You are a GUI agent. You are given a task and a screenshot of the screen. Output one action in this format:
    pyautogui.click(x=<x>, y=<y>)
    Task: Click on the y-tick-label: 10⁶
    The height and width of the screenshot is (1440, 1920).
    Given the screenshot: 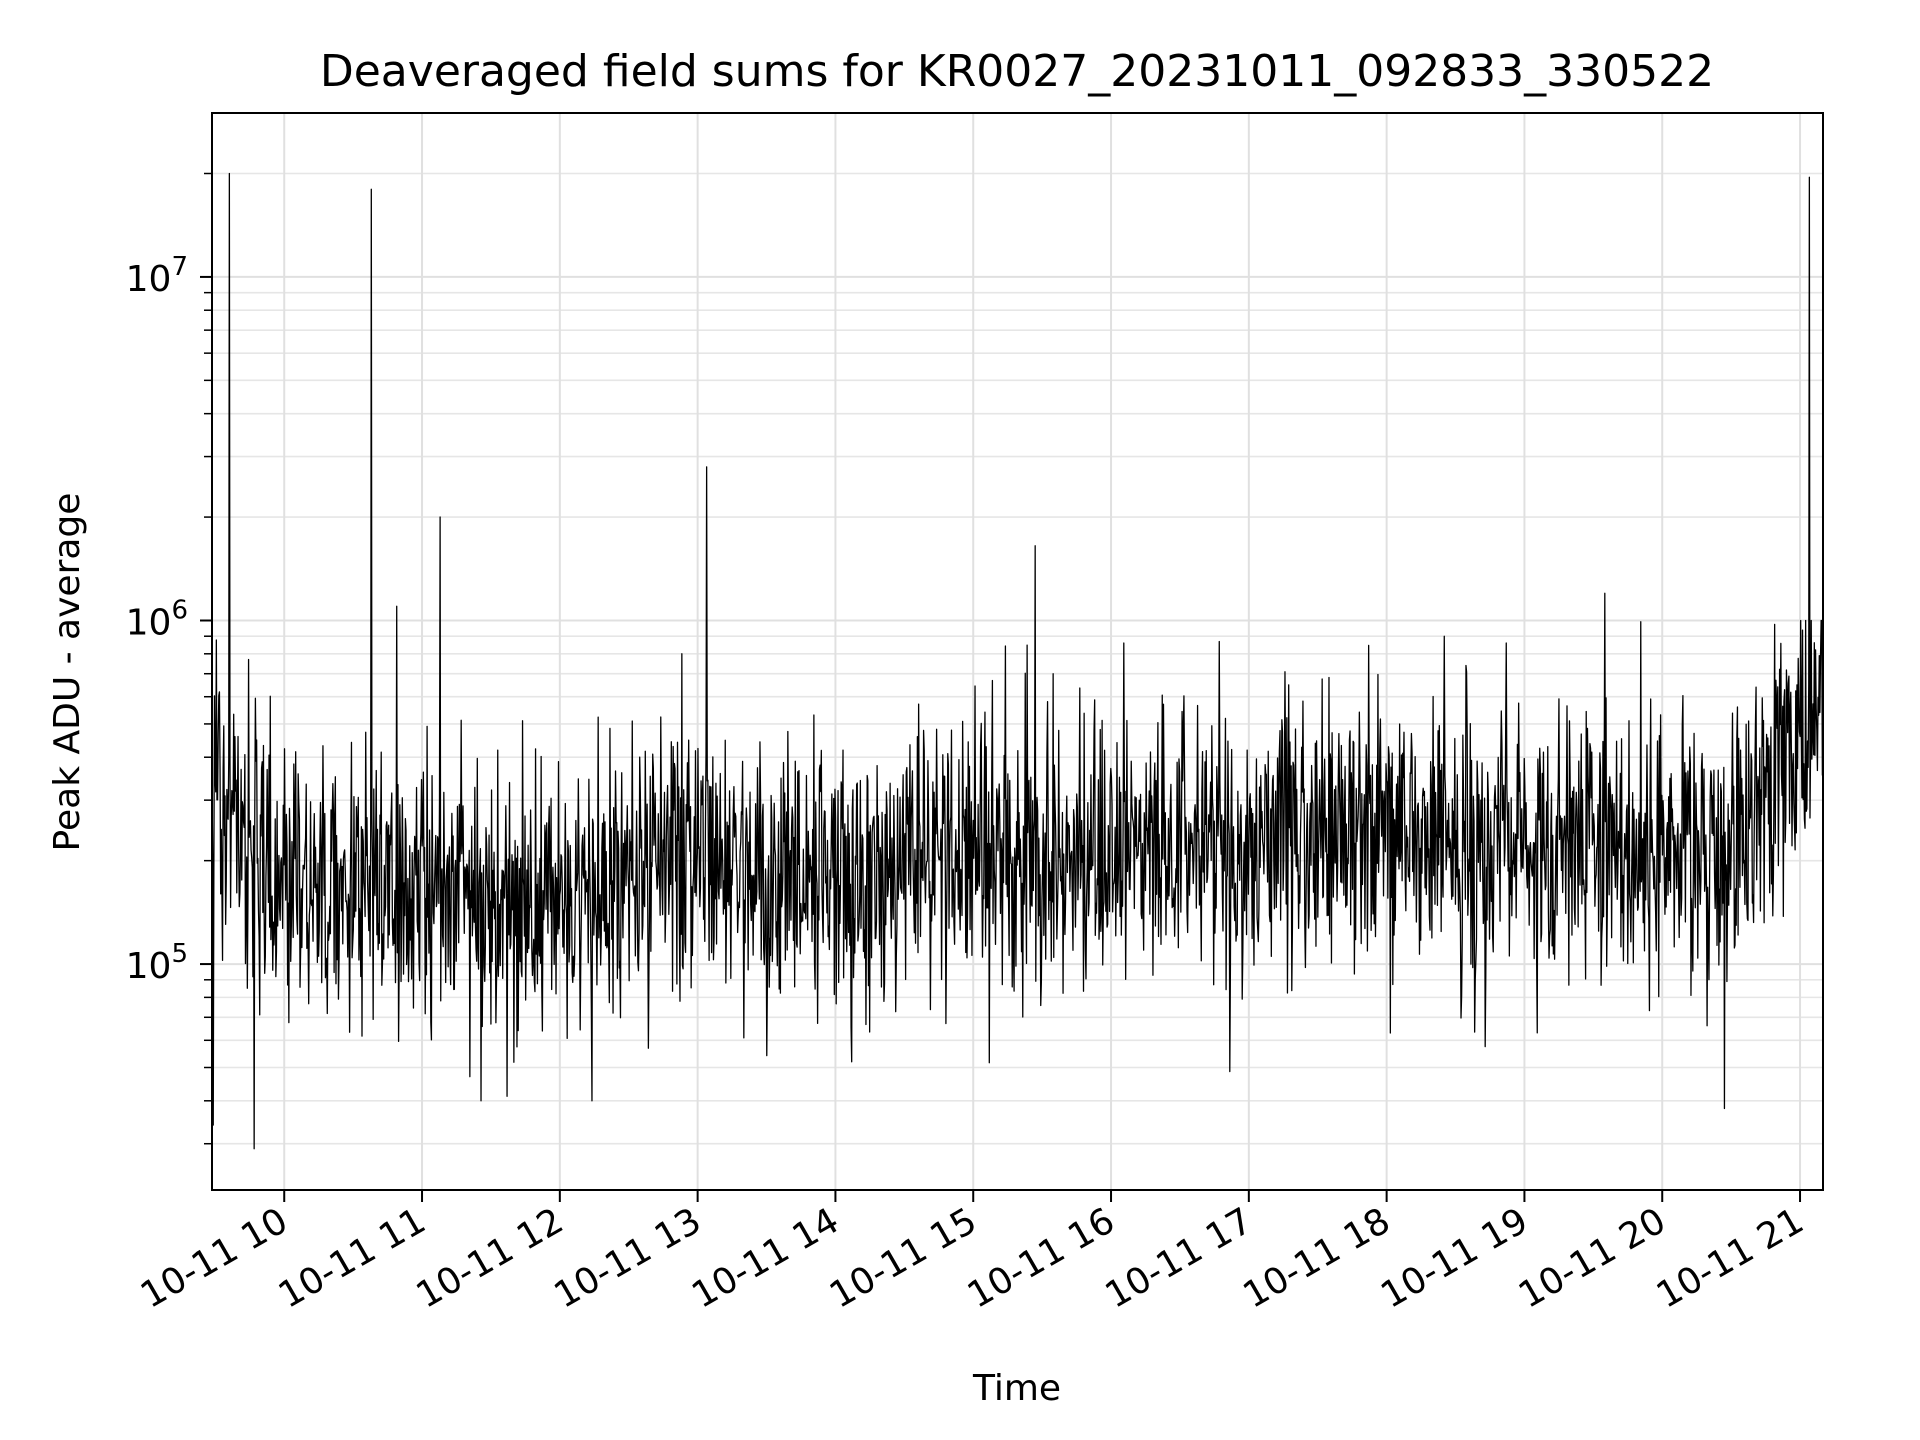 What is the action you would take?
    pyautogui.click(x=157, y=620)
    